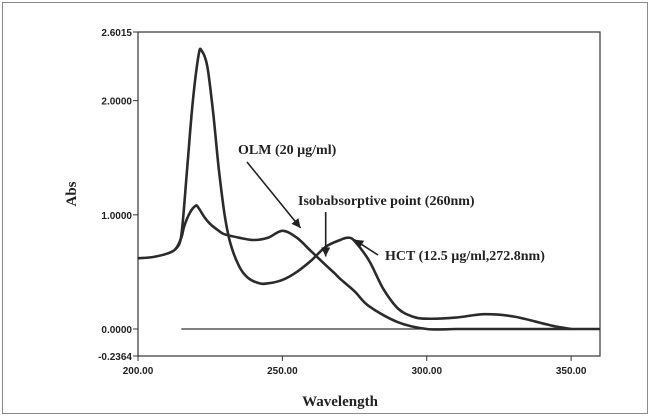 Image resolution: width=652 pixels, height=418 pixels. I want to click on x-tick-label: 300.00, so click(426, 371).